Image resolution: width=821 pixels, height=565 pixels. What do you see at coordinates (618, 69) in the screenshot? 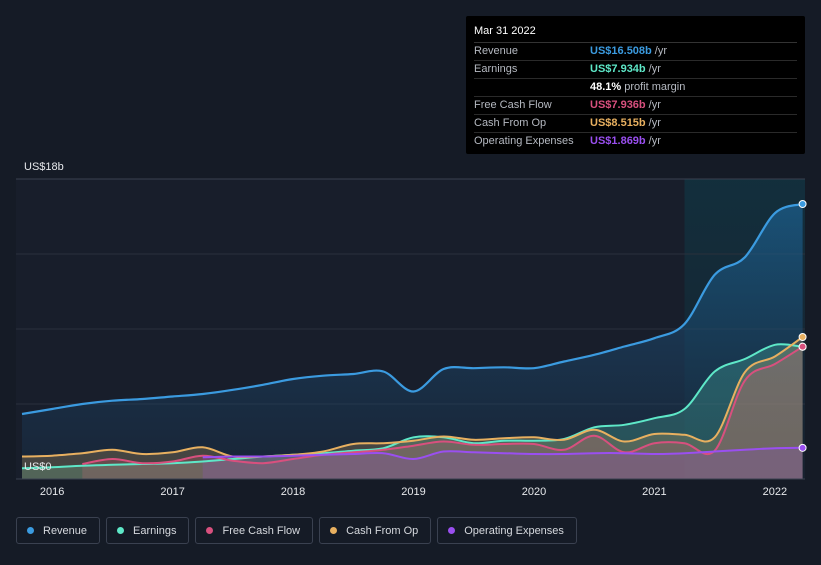
I see `tooltip-row-value: US$7.934b` at bounding box center [618, 69].